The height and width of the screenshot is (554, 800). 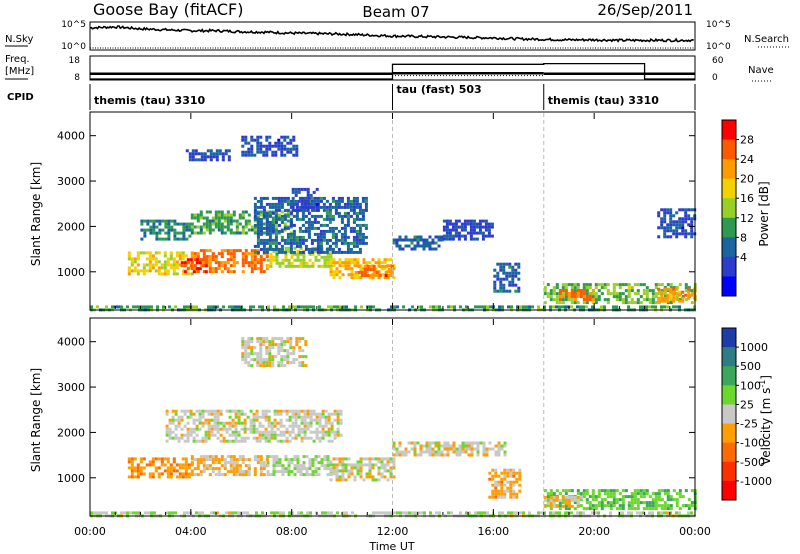 I want to click on beam-title: Beam 07, so click(x=395, y=12).